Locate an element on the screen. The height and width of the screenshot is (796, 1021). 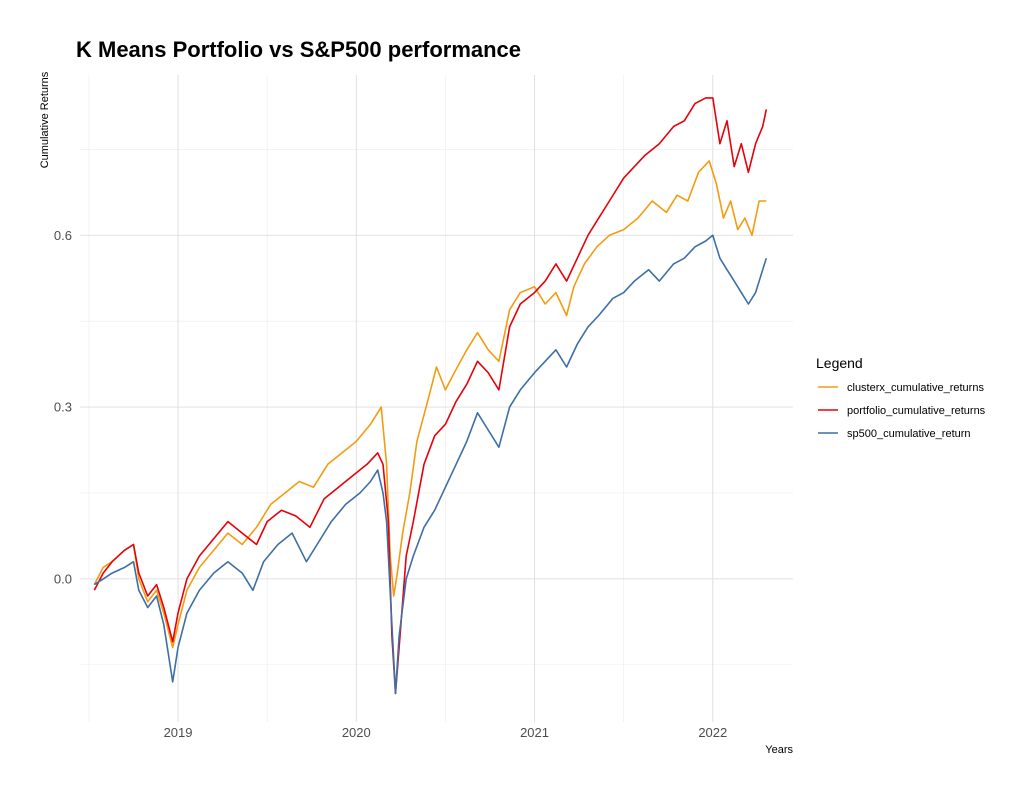
y-tick-label: 0.6 is located at coordinates (63, 235).